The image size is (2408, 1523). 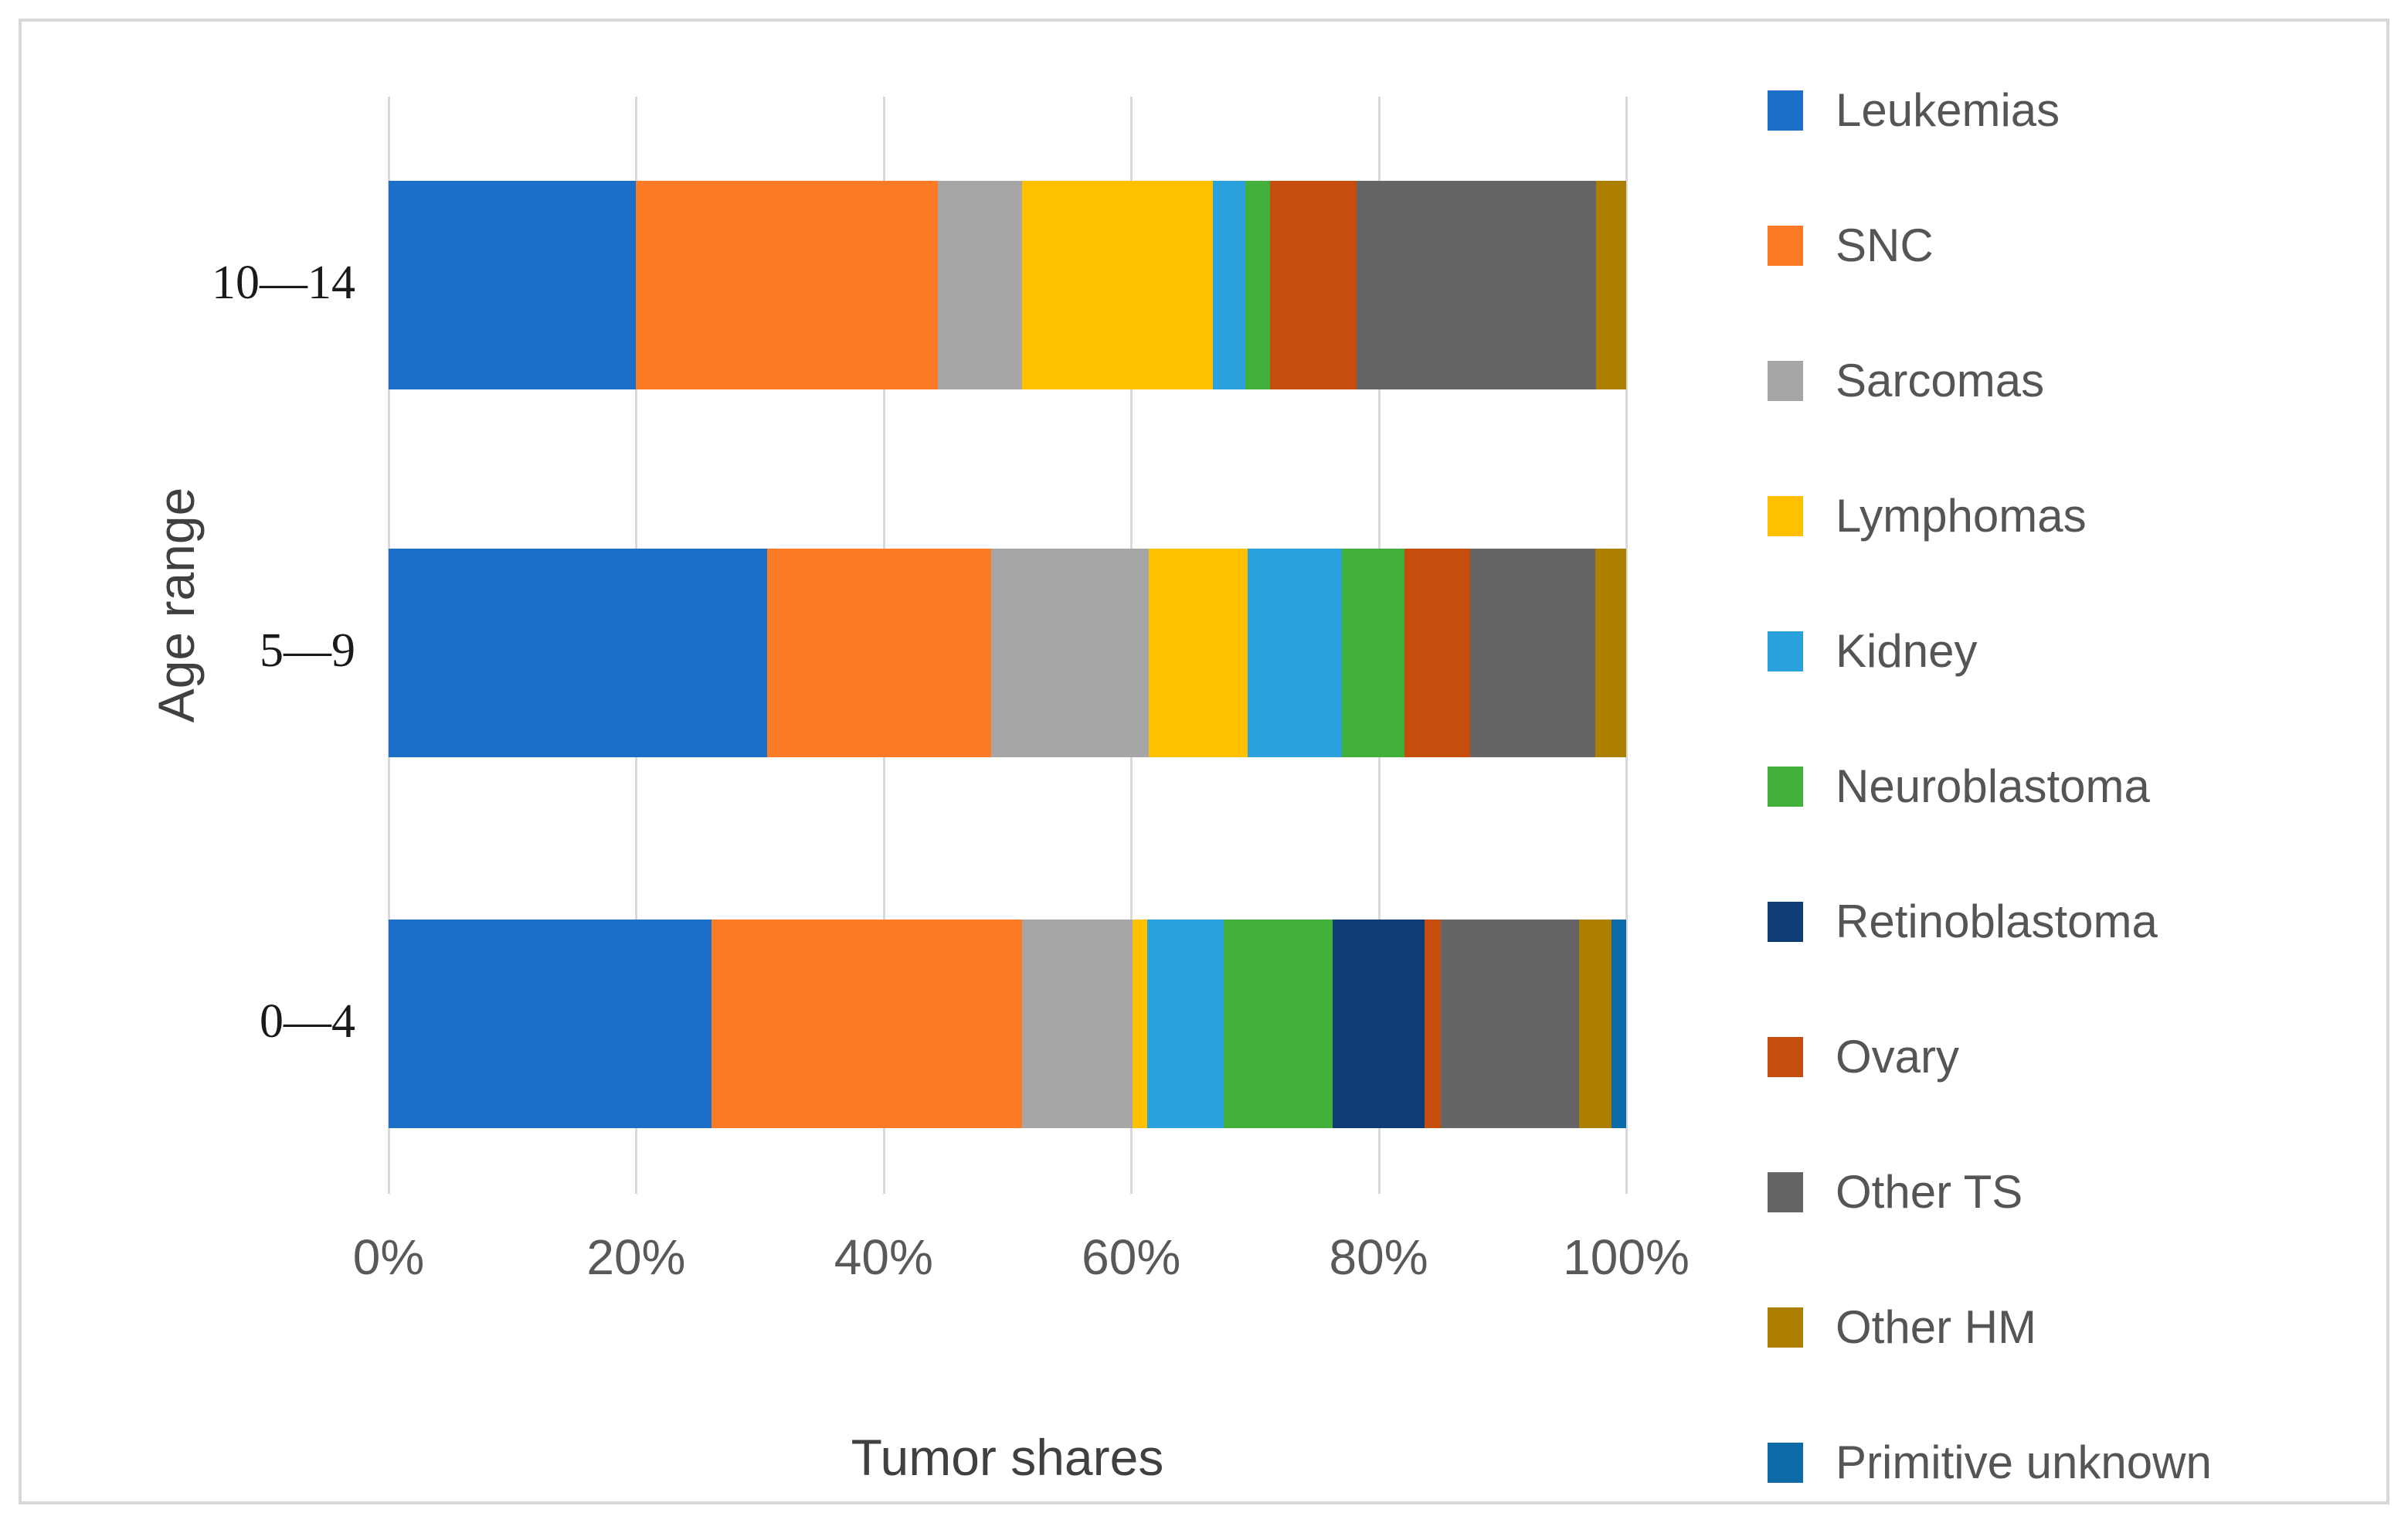 I want to click on bar-row-10—14, so click(x=1008, y=285).